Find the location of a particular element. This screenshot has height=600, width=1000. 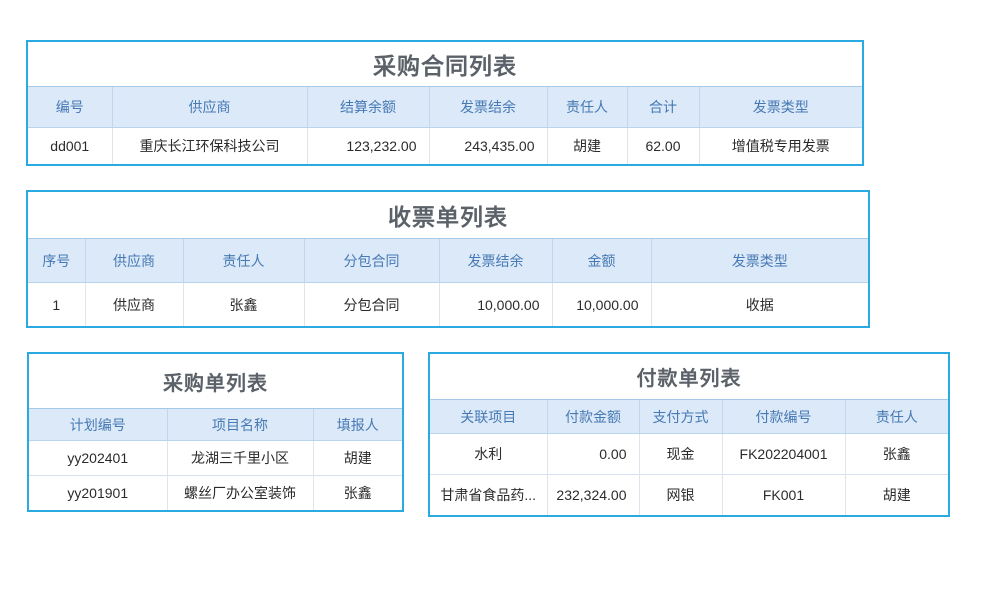

table-row: 水利 0.00 现金 FK202204001 张鑫 is located at coordinates (689, 454).